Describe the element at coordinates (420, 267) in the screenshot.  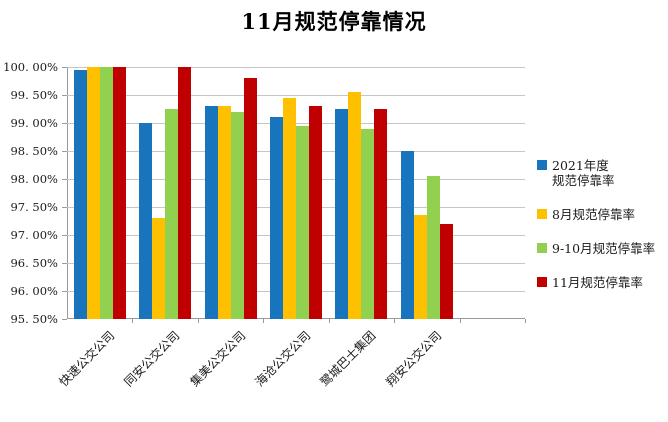
I see `bar-翔安公交公司-series1` at that location.